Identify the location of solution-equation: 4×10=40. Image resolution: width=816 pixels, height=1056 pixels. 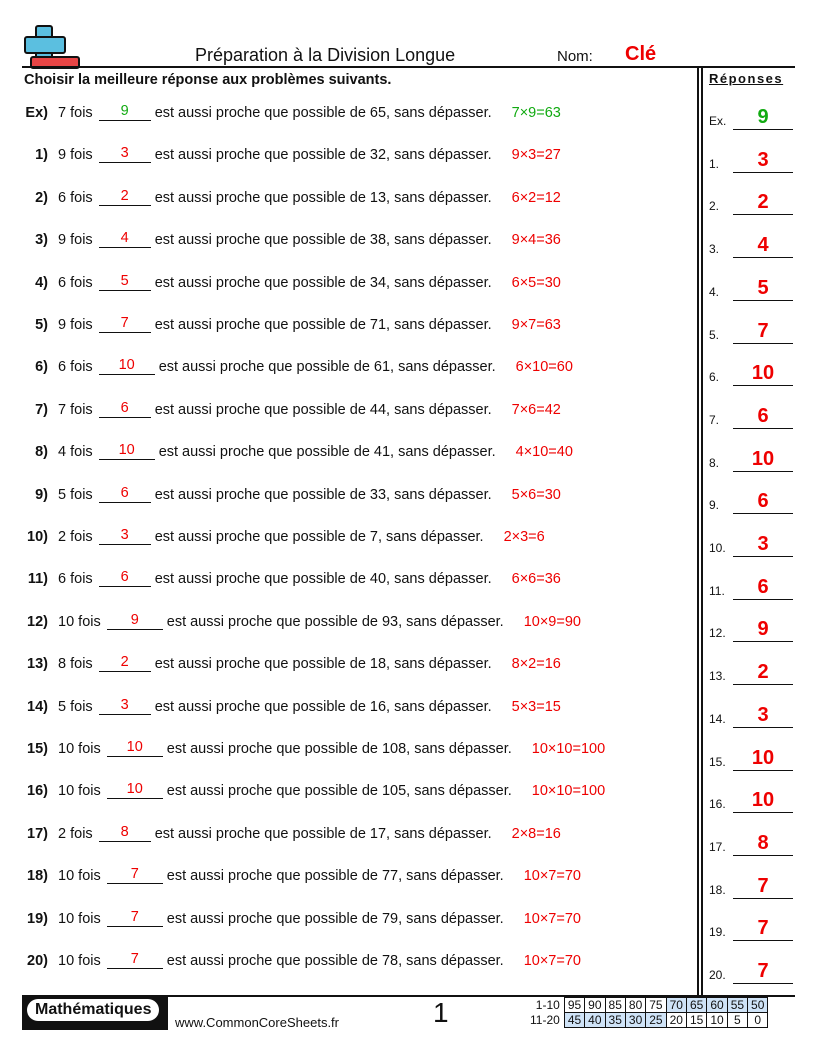
(544, 452).